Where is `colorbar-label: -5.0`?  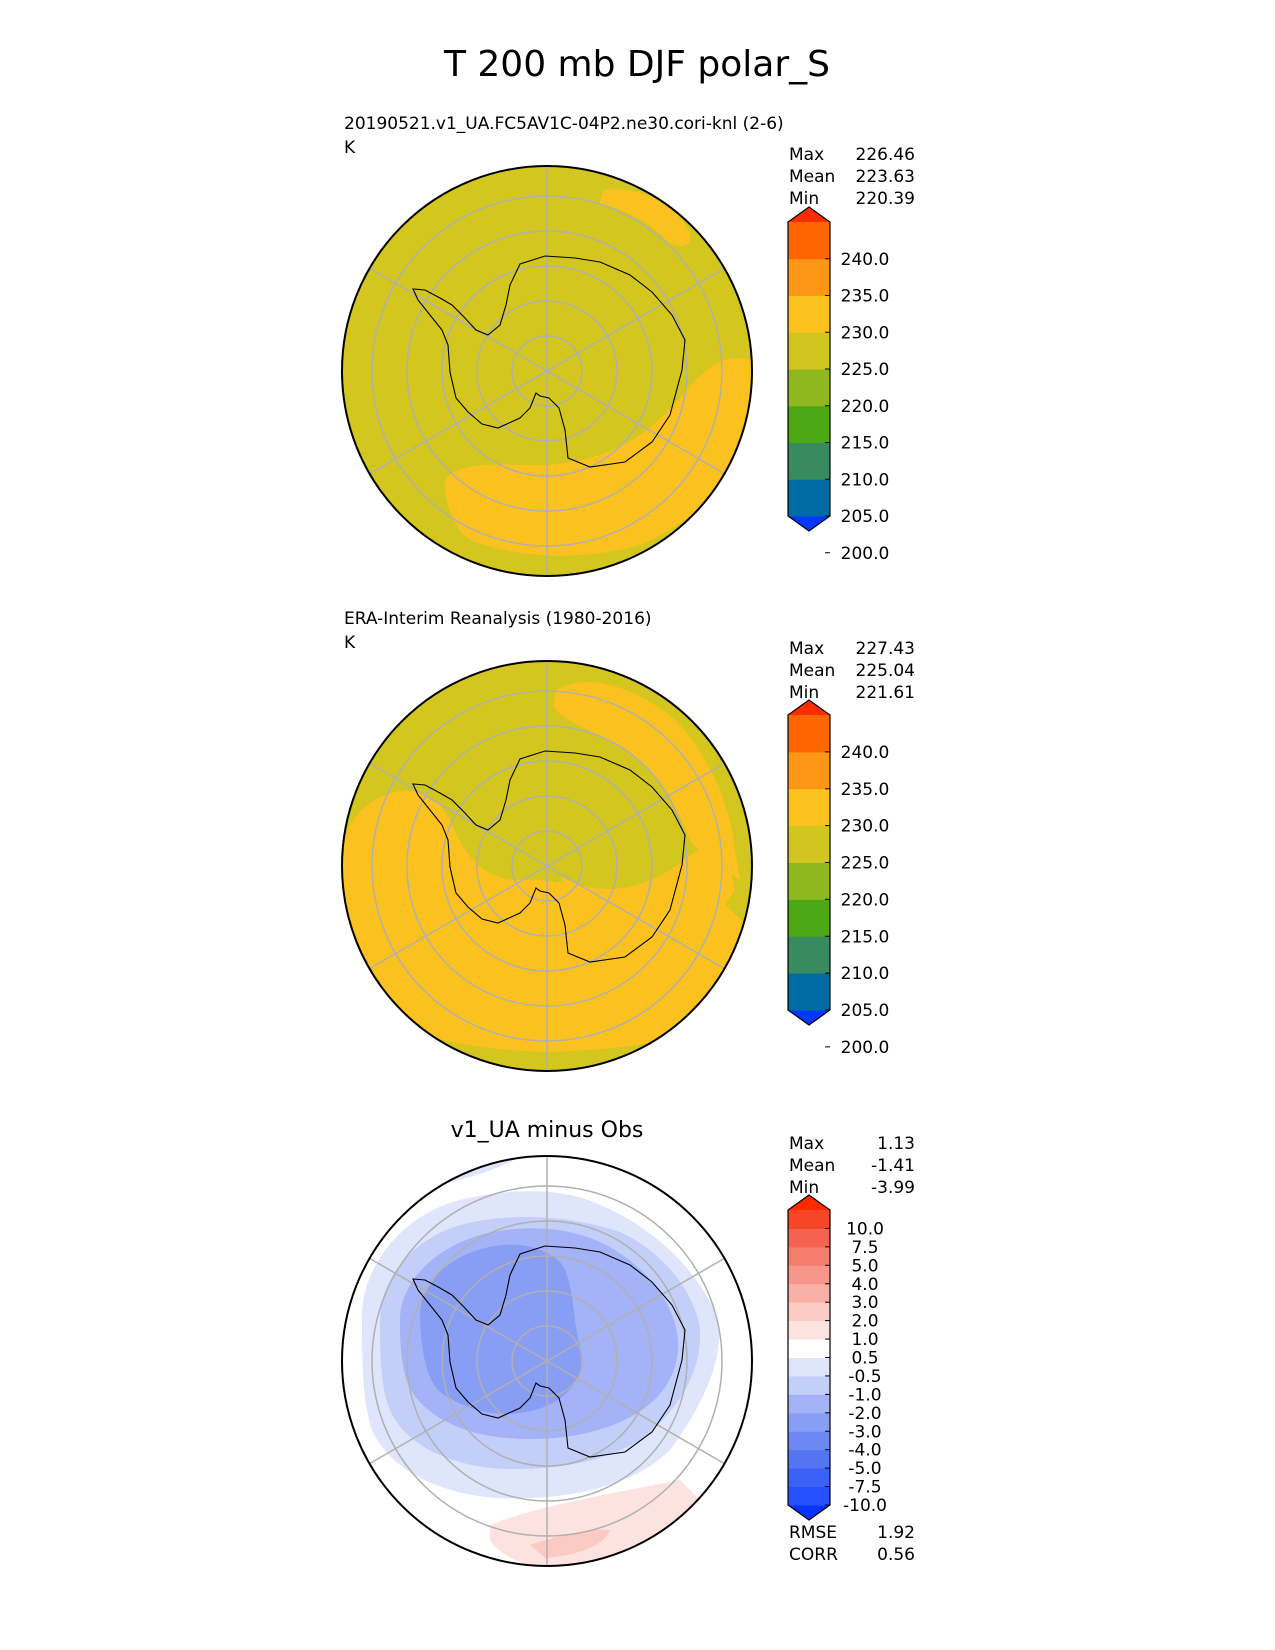 colorbar-label: -5.0 is located at coordinates (864, 1469).